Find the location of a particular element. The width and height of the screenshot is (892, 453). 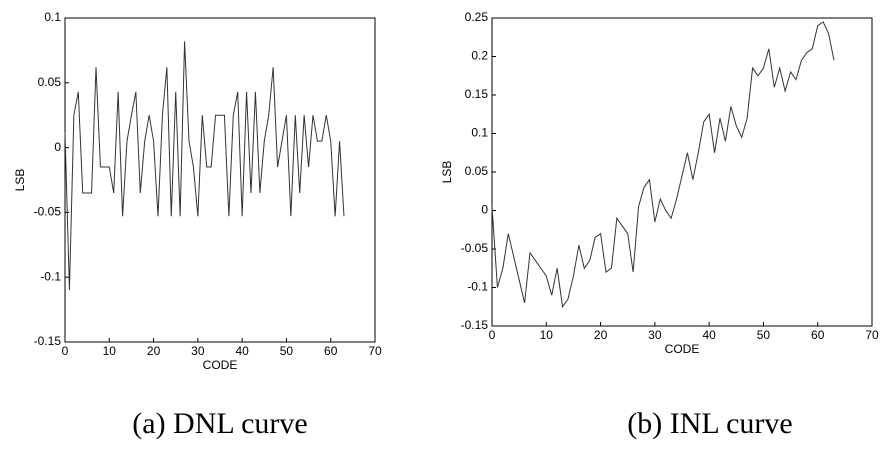

caption: (b) INL curve is located at coordinates (709, 423).